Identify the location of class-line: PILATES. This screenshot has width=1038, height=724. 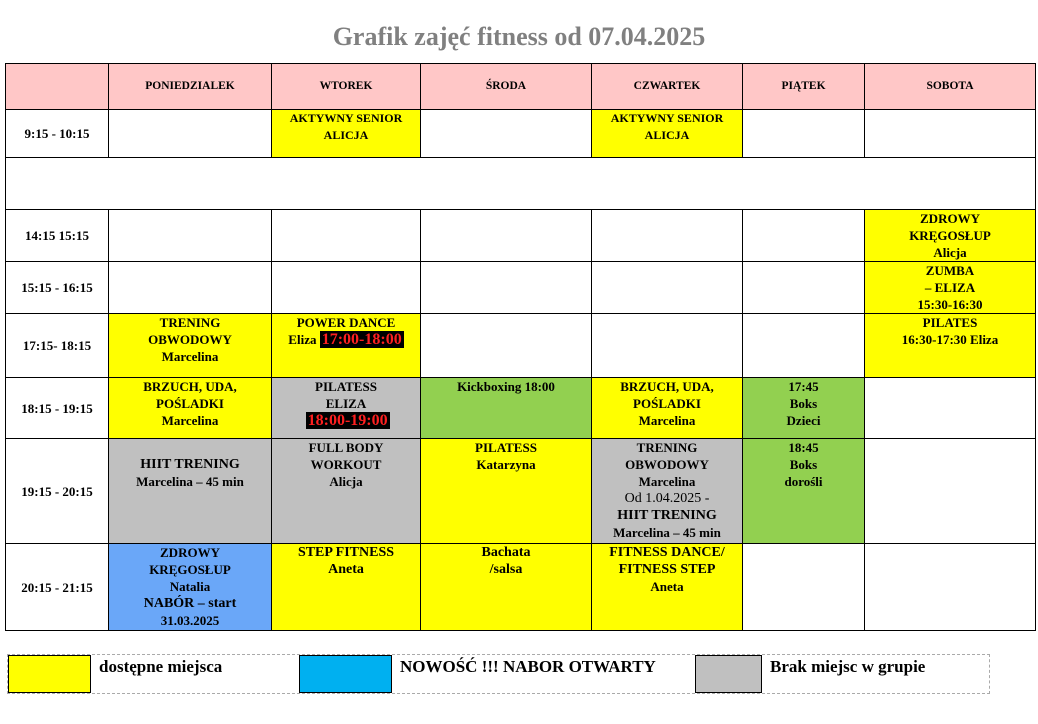
(950, 323).